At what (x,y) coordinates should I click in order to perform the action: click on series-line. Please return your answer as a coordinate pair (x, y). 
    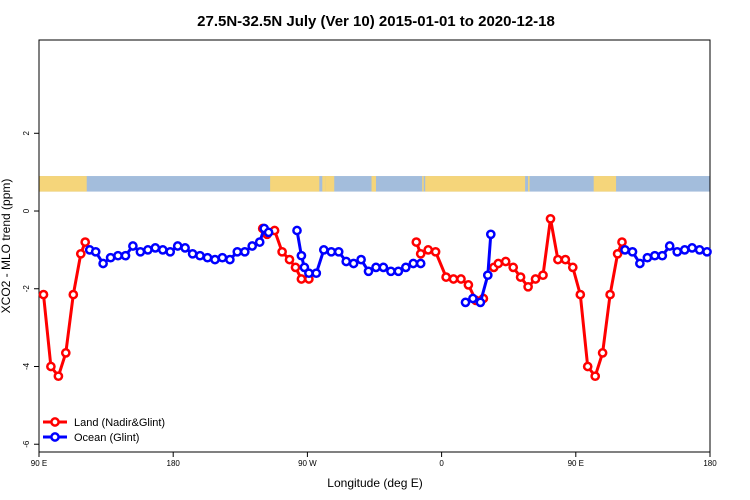
    Looking at the image, I should click on (478, 269).